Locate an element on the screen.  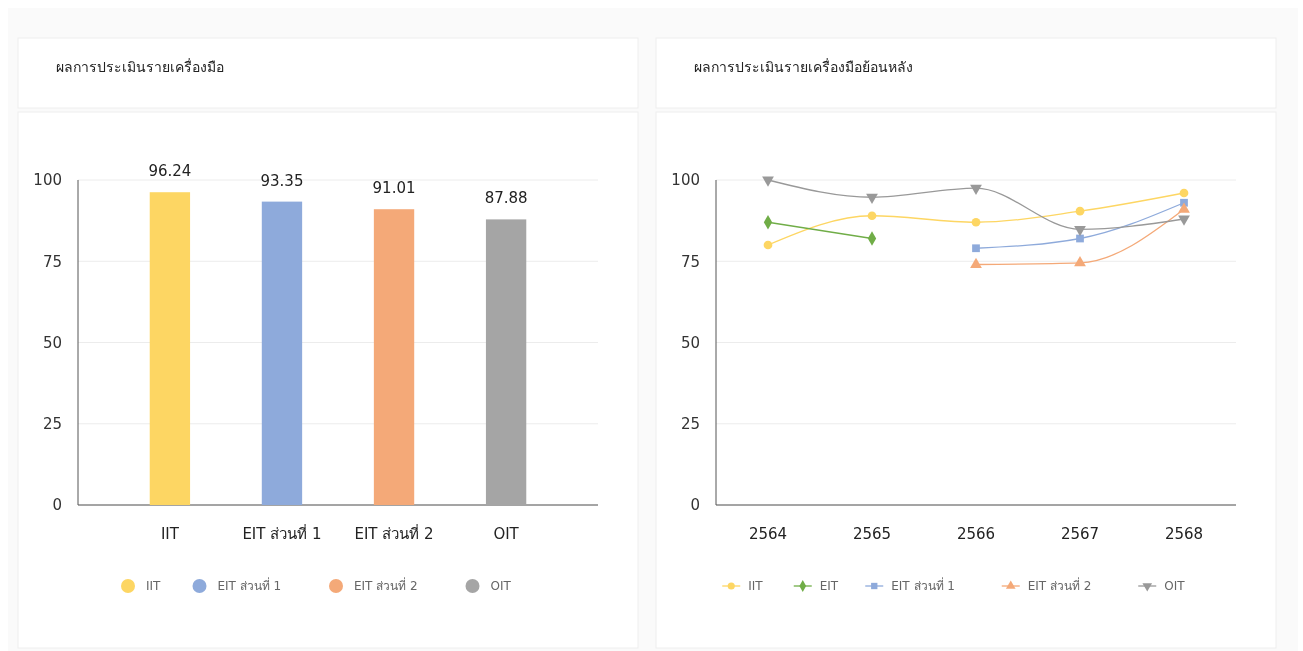
data-label: 91.01 is located at coordinates (394, 188).